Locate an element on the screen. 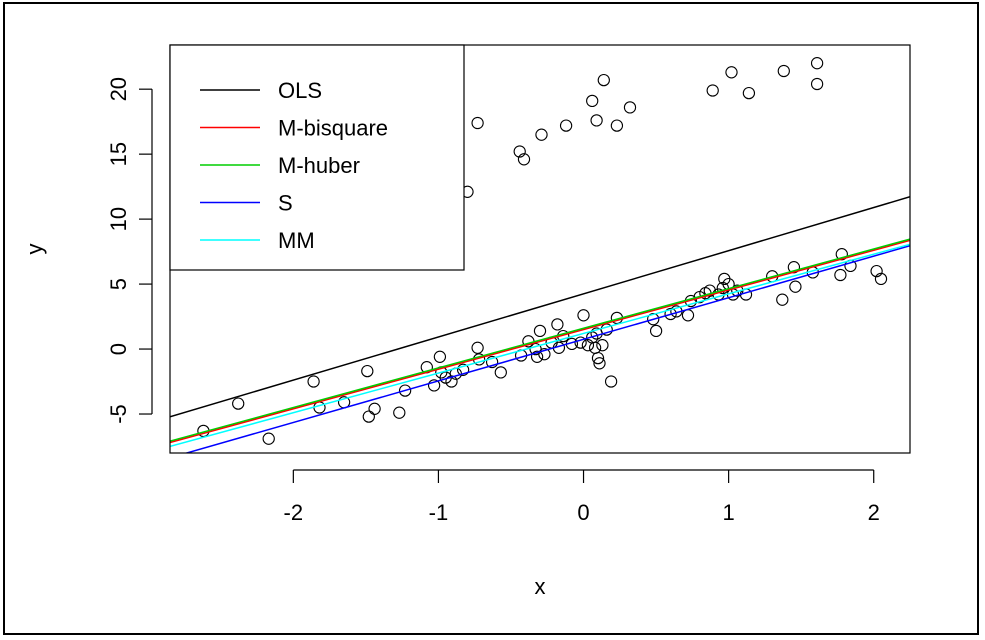 The image size is (985, 640). legend-label: S is located at coordinates (285, 203).